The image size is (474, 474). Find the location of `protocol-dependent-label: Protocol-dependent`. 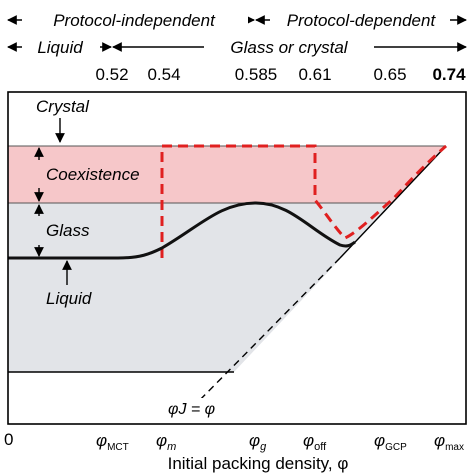

protocol-dependent-label: Protocol-dependent is located at coordinates (362, 20).